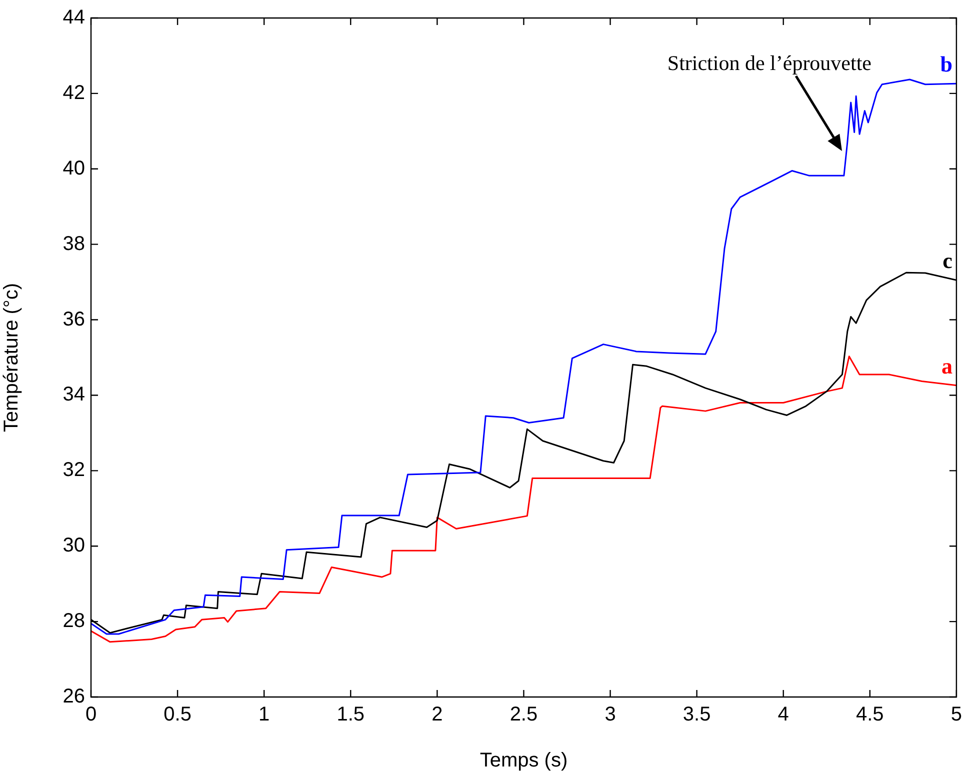 Image resolution: width=968 pixels, height=773 pixels. Describe the element at coordinates (696, 715) in the screenshot. I see `x-tick-label: 3.5` at that location.